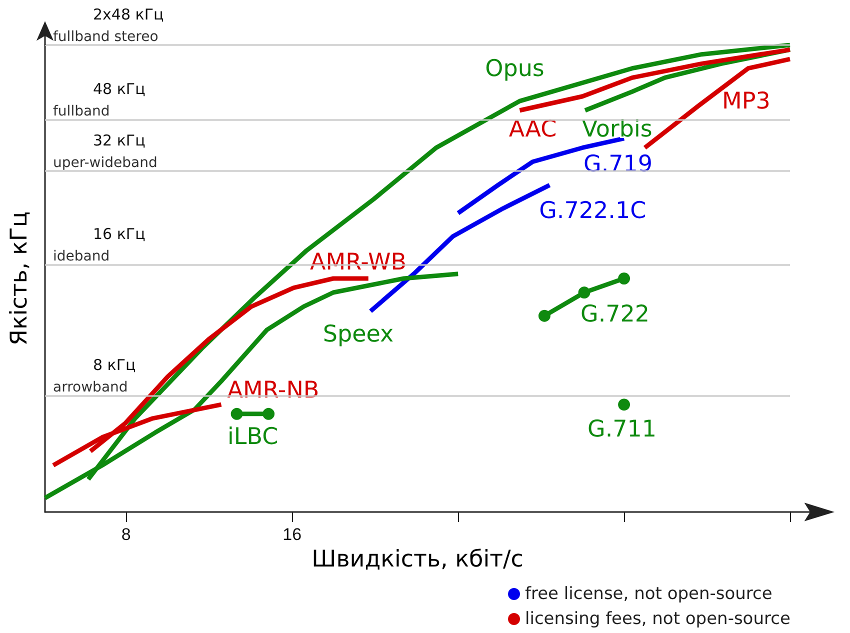 Image resolution: width=850 pixels, height=633 pixels. Describe the element at coordinates (292, 534) in the screenshot. I see `x-tick-label: 16` at that location.